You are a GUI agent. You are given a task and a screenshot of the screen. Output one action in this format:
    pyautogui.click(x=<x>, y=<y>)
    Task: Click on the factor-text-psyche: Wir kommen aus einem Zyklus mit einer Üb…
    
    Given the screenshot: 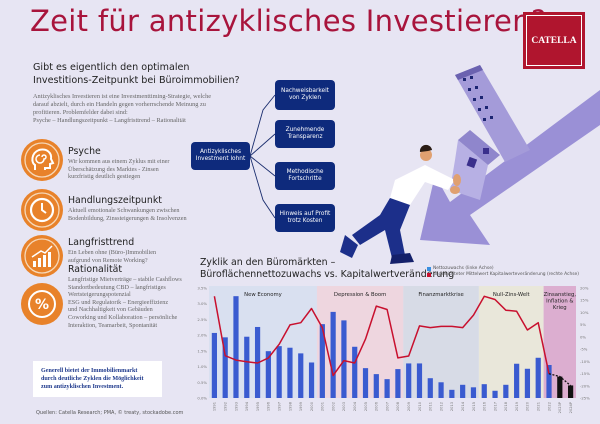 What is the action you would take?
    pyautogui.click(x=119, y=169)
    